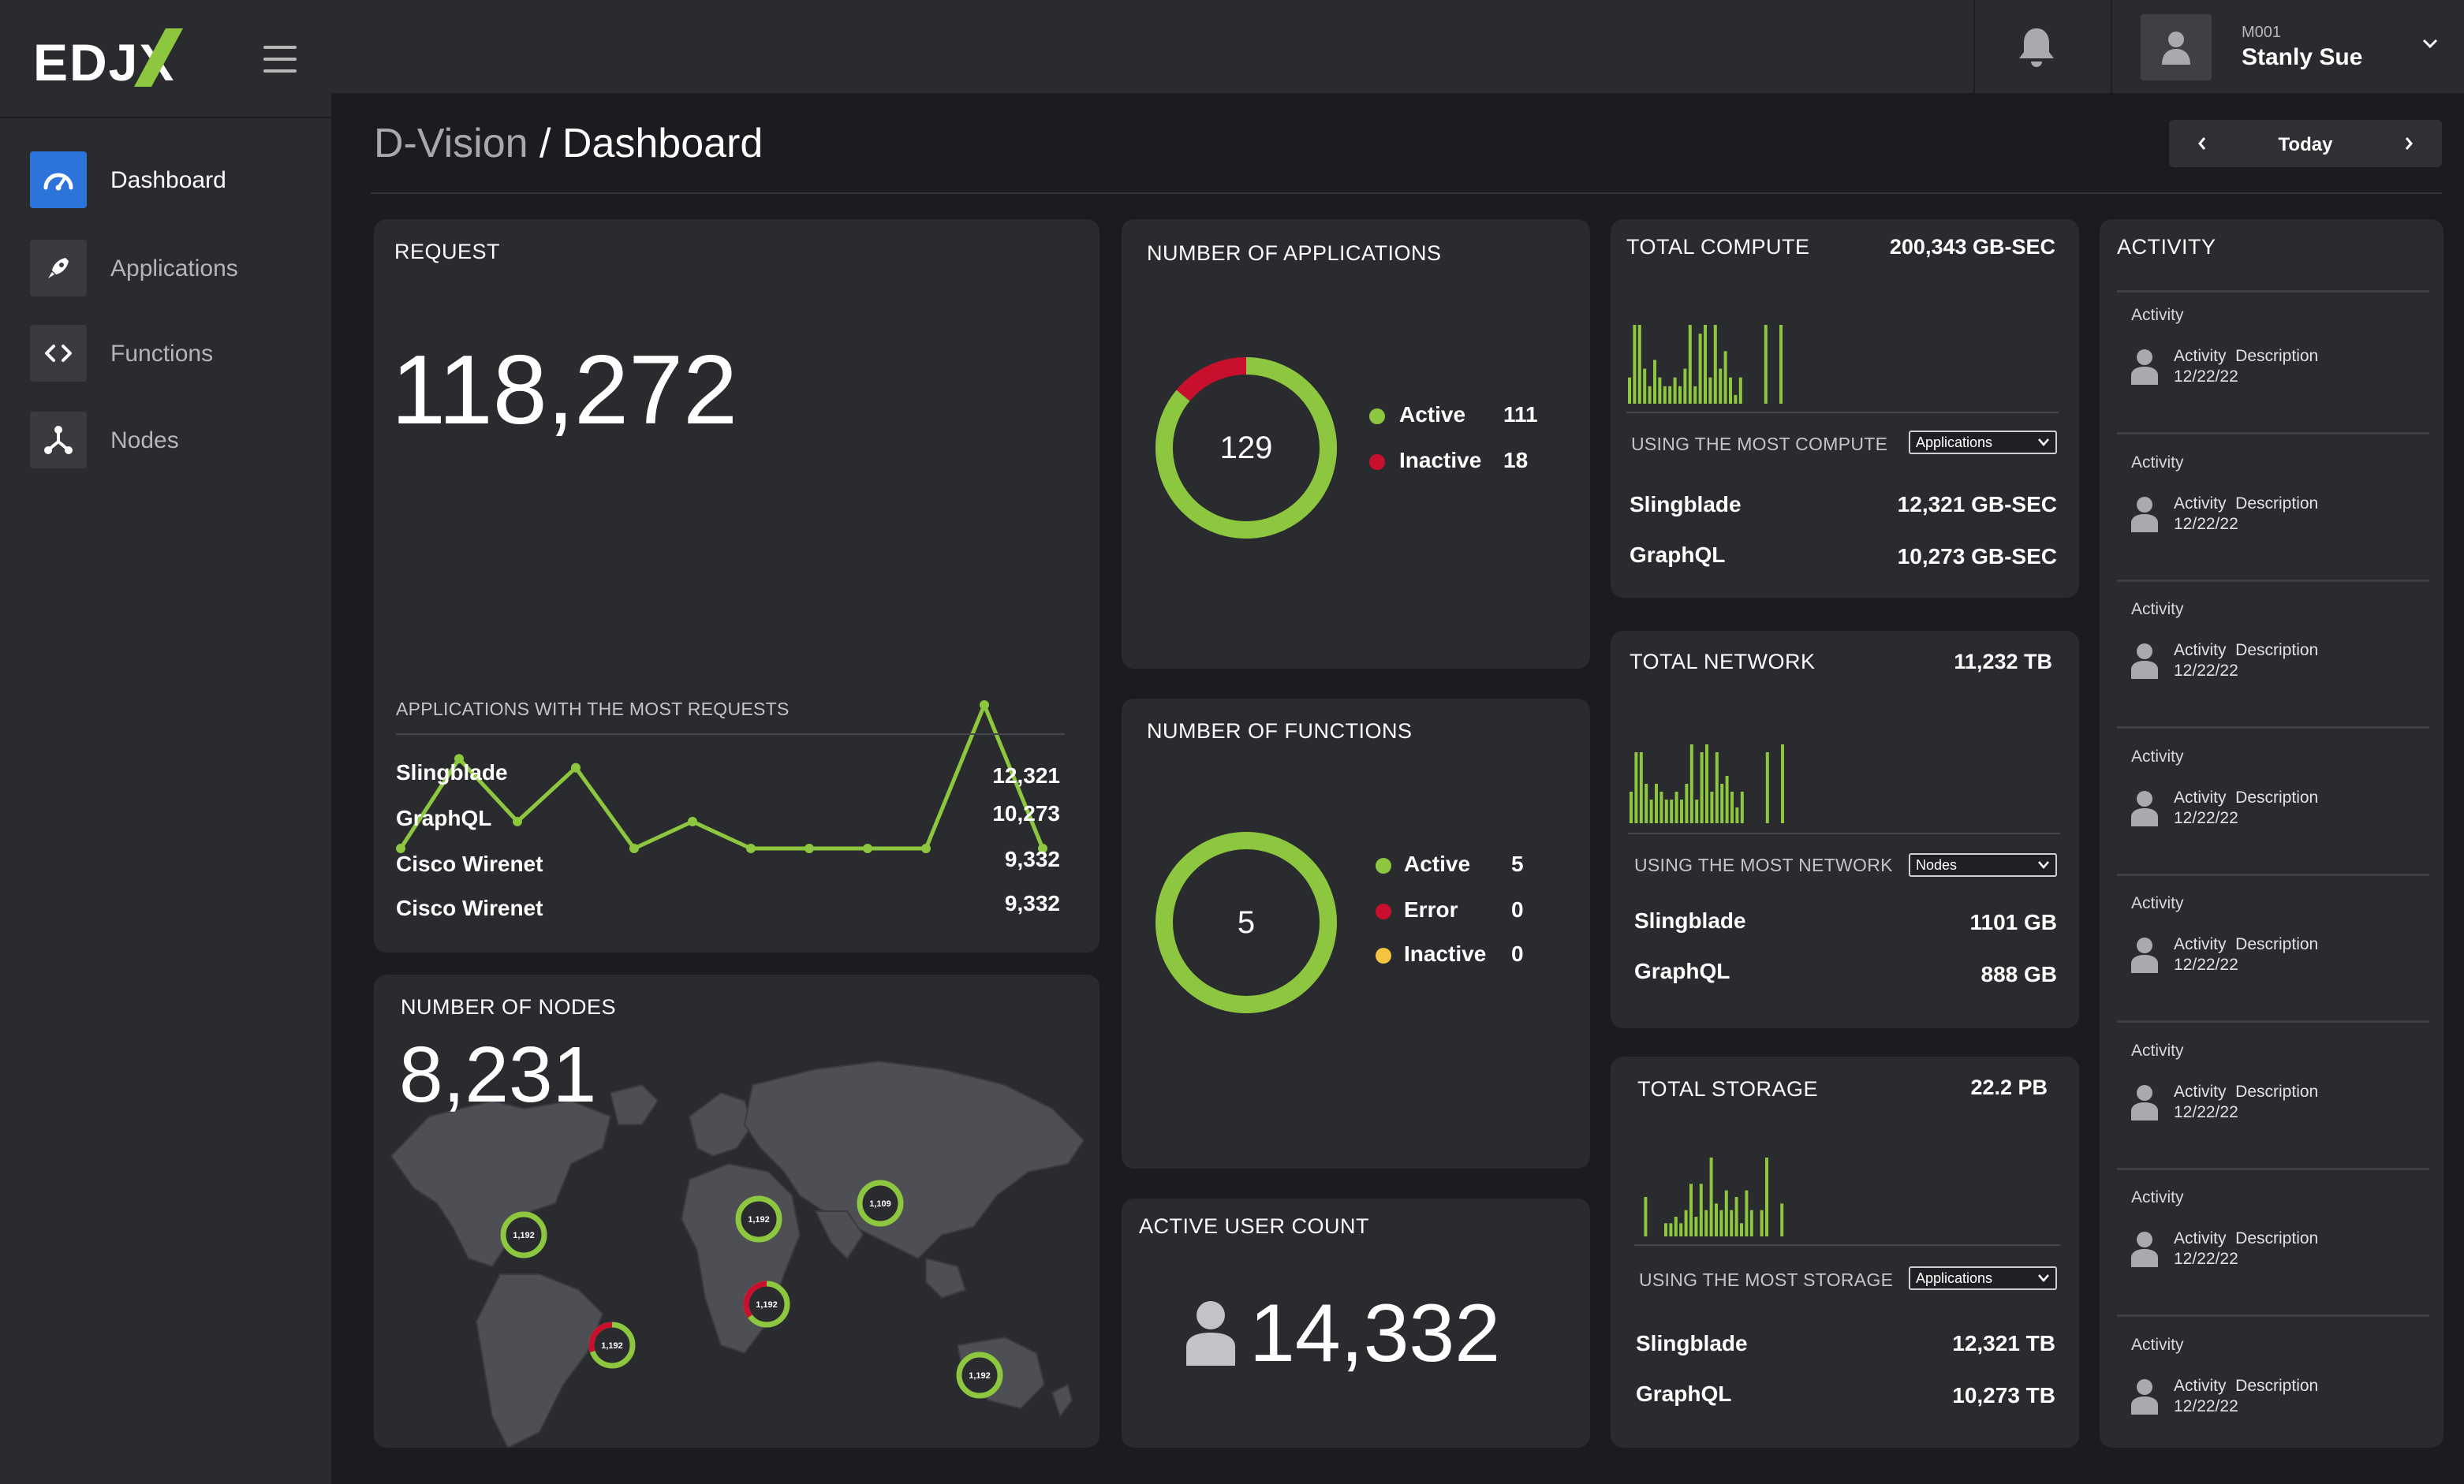 The image size is (2464, 1484). I want to click on legend-dot-active, so click(1377, 416).